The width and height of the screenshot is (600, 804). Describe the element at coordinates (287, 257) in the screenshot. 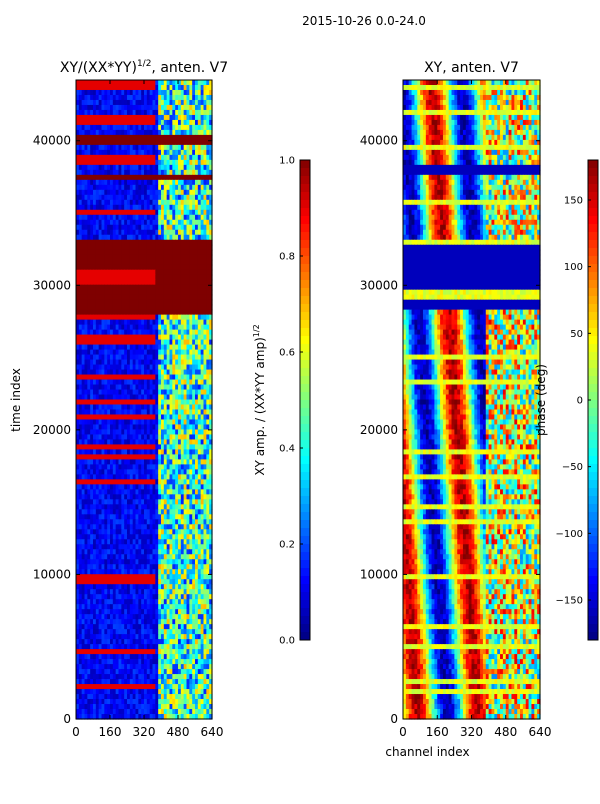

I see `colorbar-tick-label: 0.8` at that location.